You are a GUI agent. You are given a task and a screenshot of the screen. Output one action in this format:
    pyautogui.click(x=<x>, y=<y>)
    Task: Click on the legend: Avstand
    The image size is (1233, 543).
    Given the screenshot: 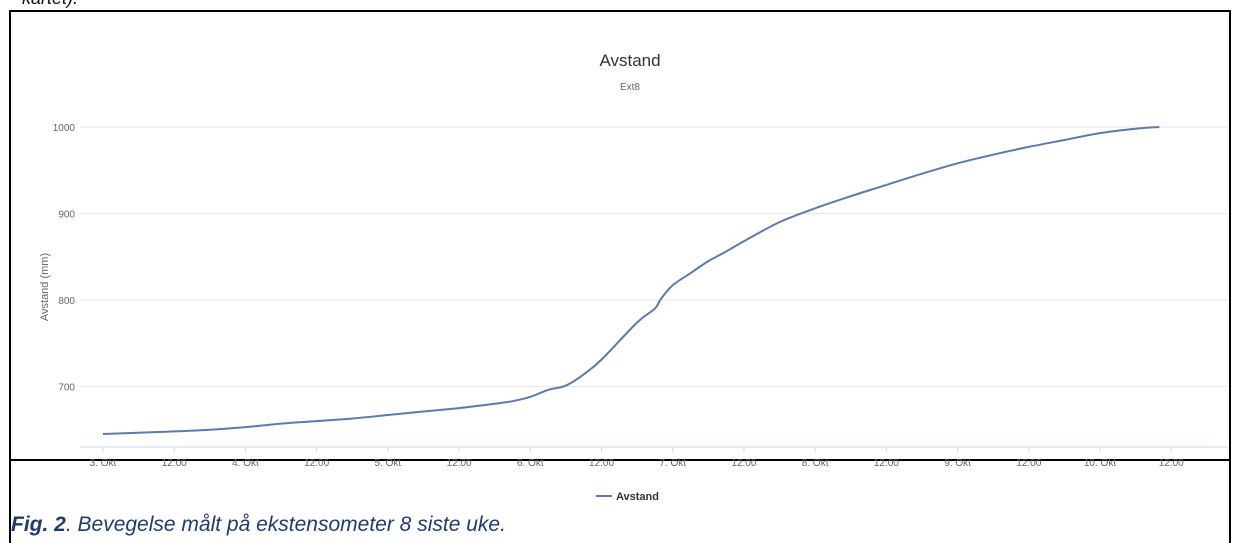 What is the action you would take?
    pyautogui.click(x=627, y=497)
    